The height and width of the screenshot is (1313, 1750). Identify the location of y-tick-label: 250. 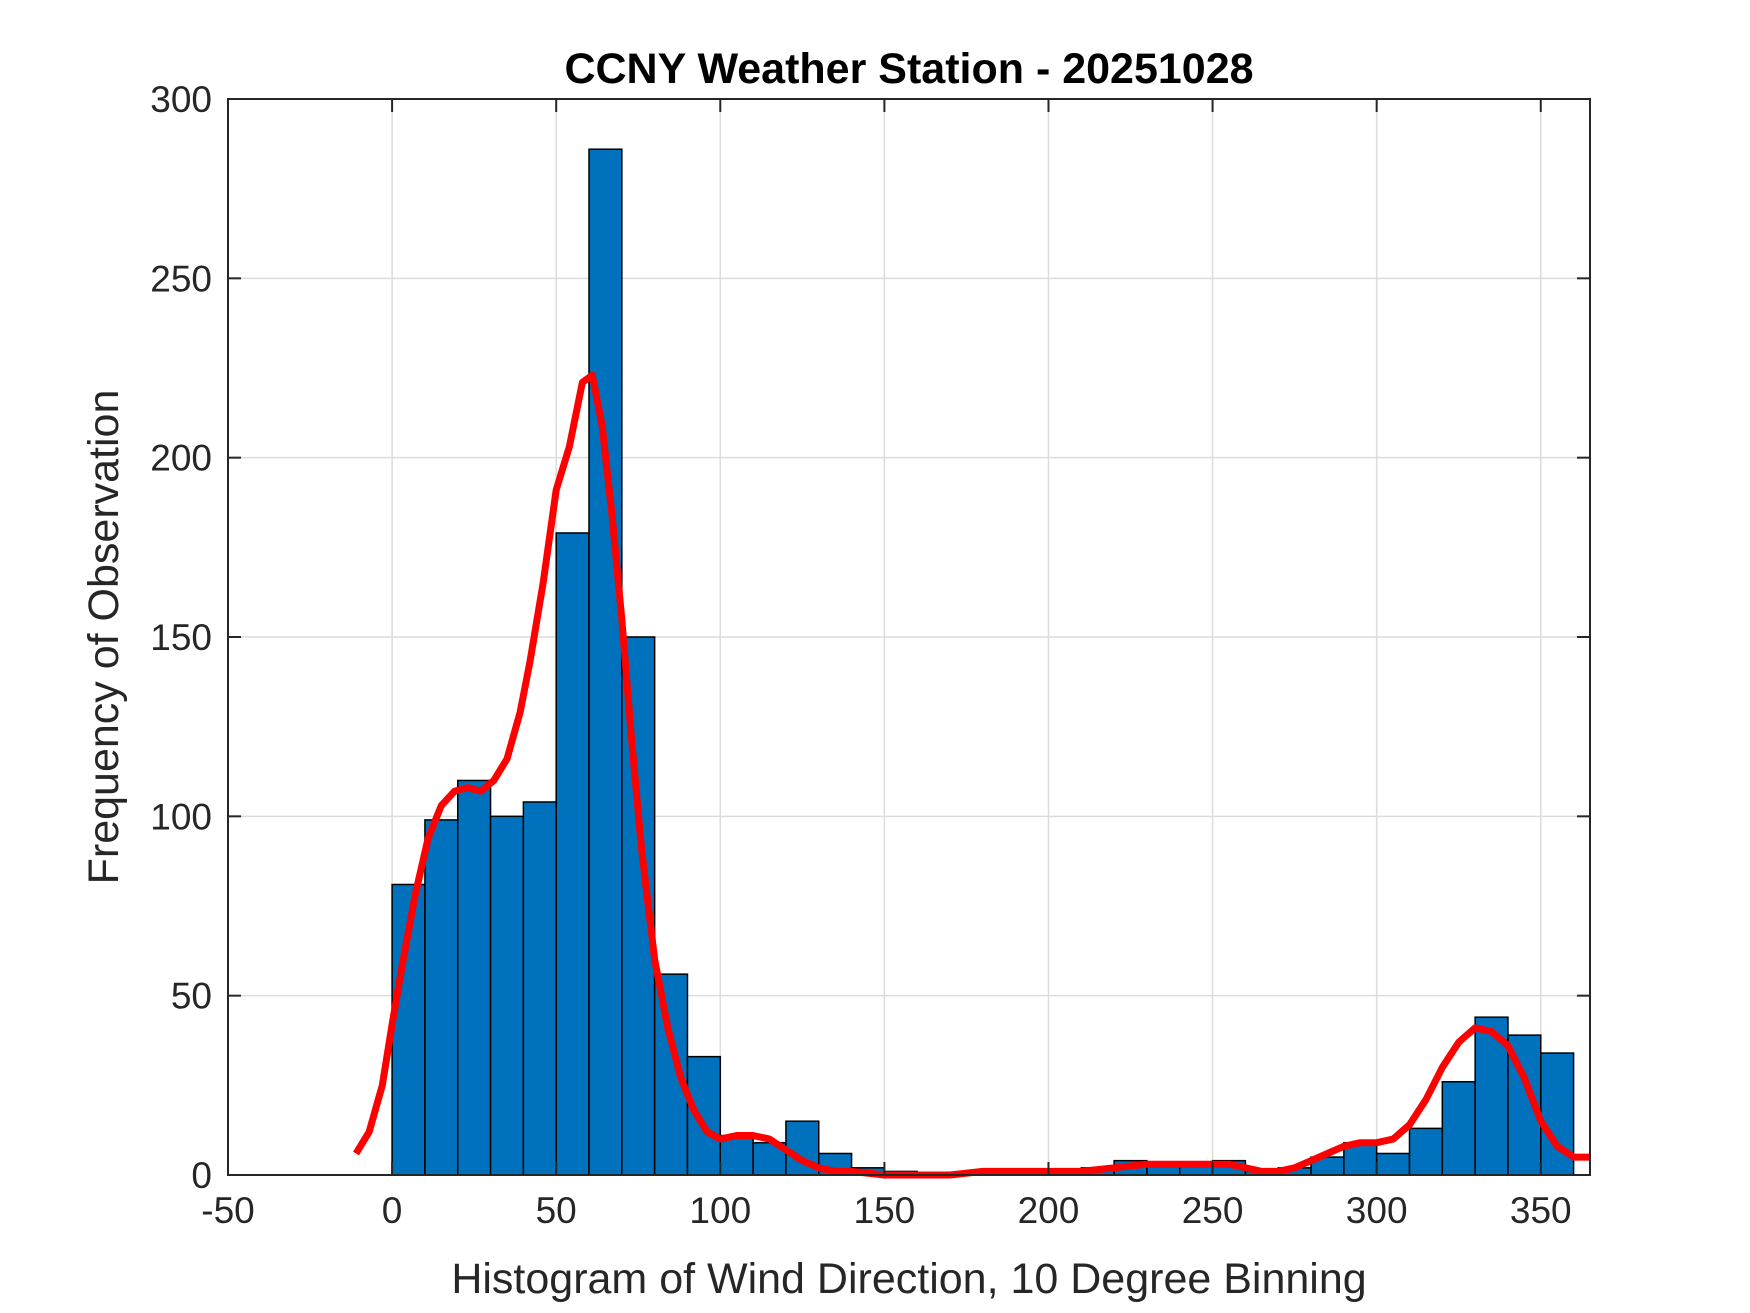
(181, 278).